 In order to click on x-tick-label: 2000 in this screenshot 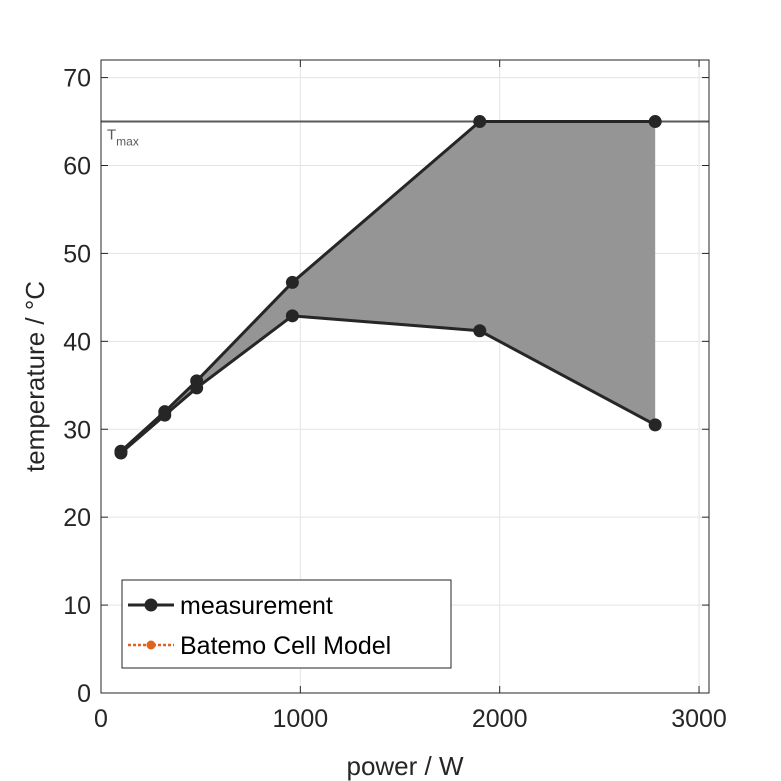, I will do `click(500, 719)`.